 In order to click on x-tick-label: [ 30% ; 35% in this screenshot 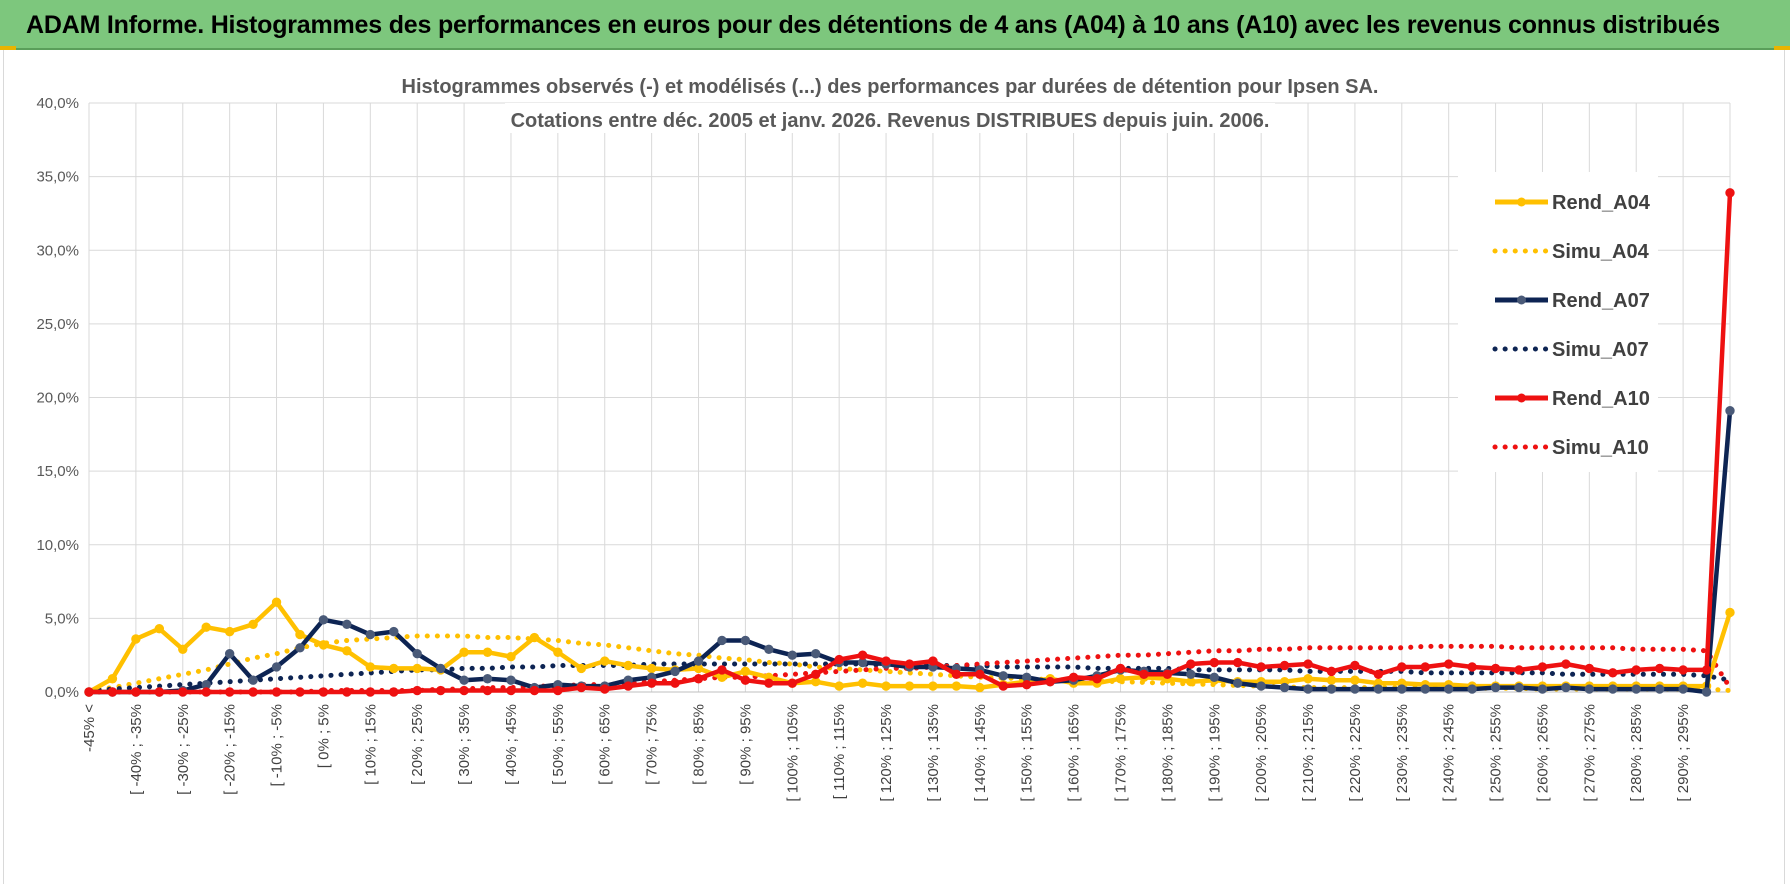, I will do `click(464, 744)`.